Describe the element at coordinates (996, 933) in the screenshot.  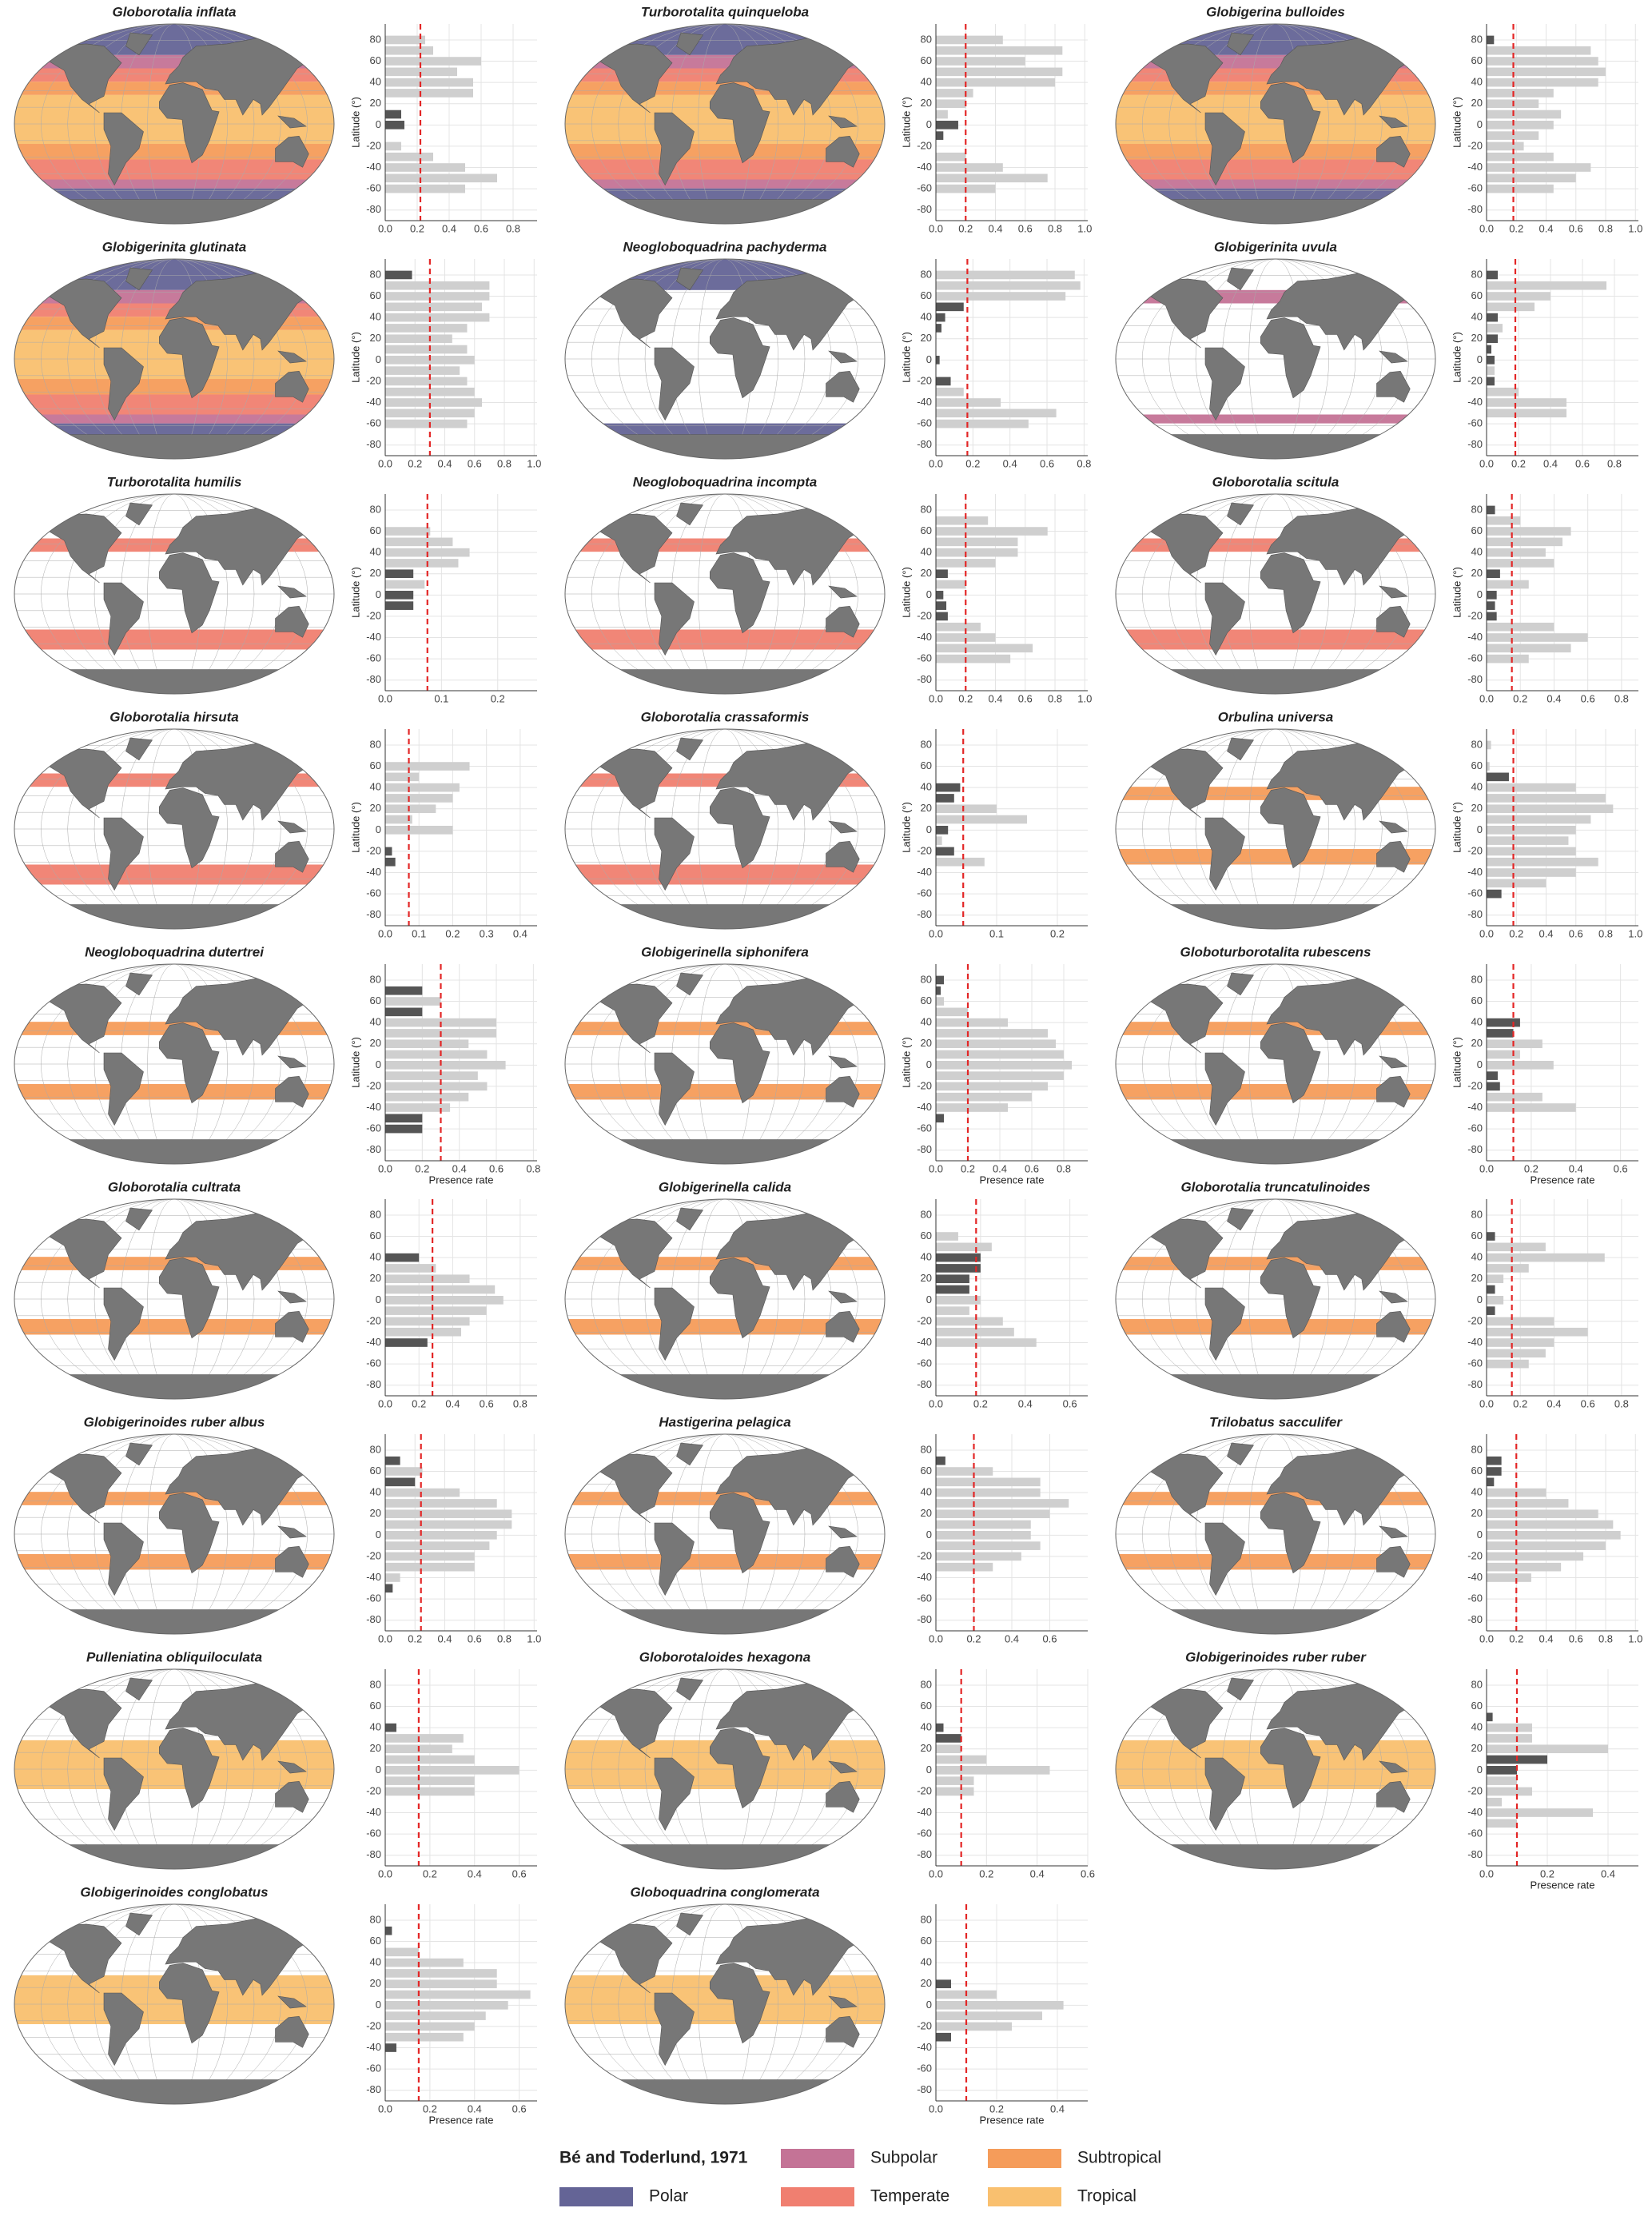
I see `x-tick-label: 0.1` at that location.